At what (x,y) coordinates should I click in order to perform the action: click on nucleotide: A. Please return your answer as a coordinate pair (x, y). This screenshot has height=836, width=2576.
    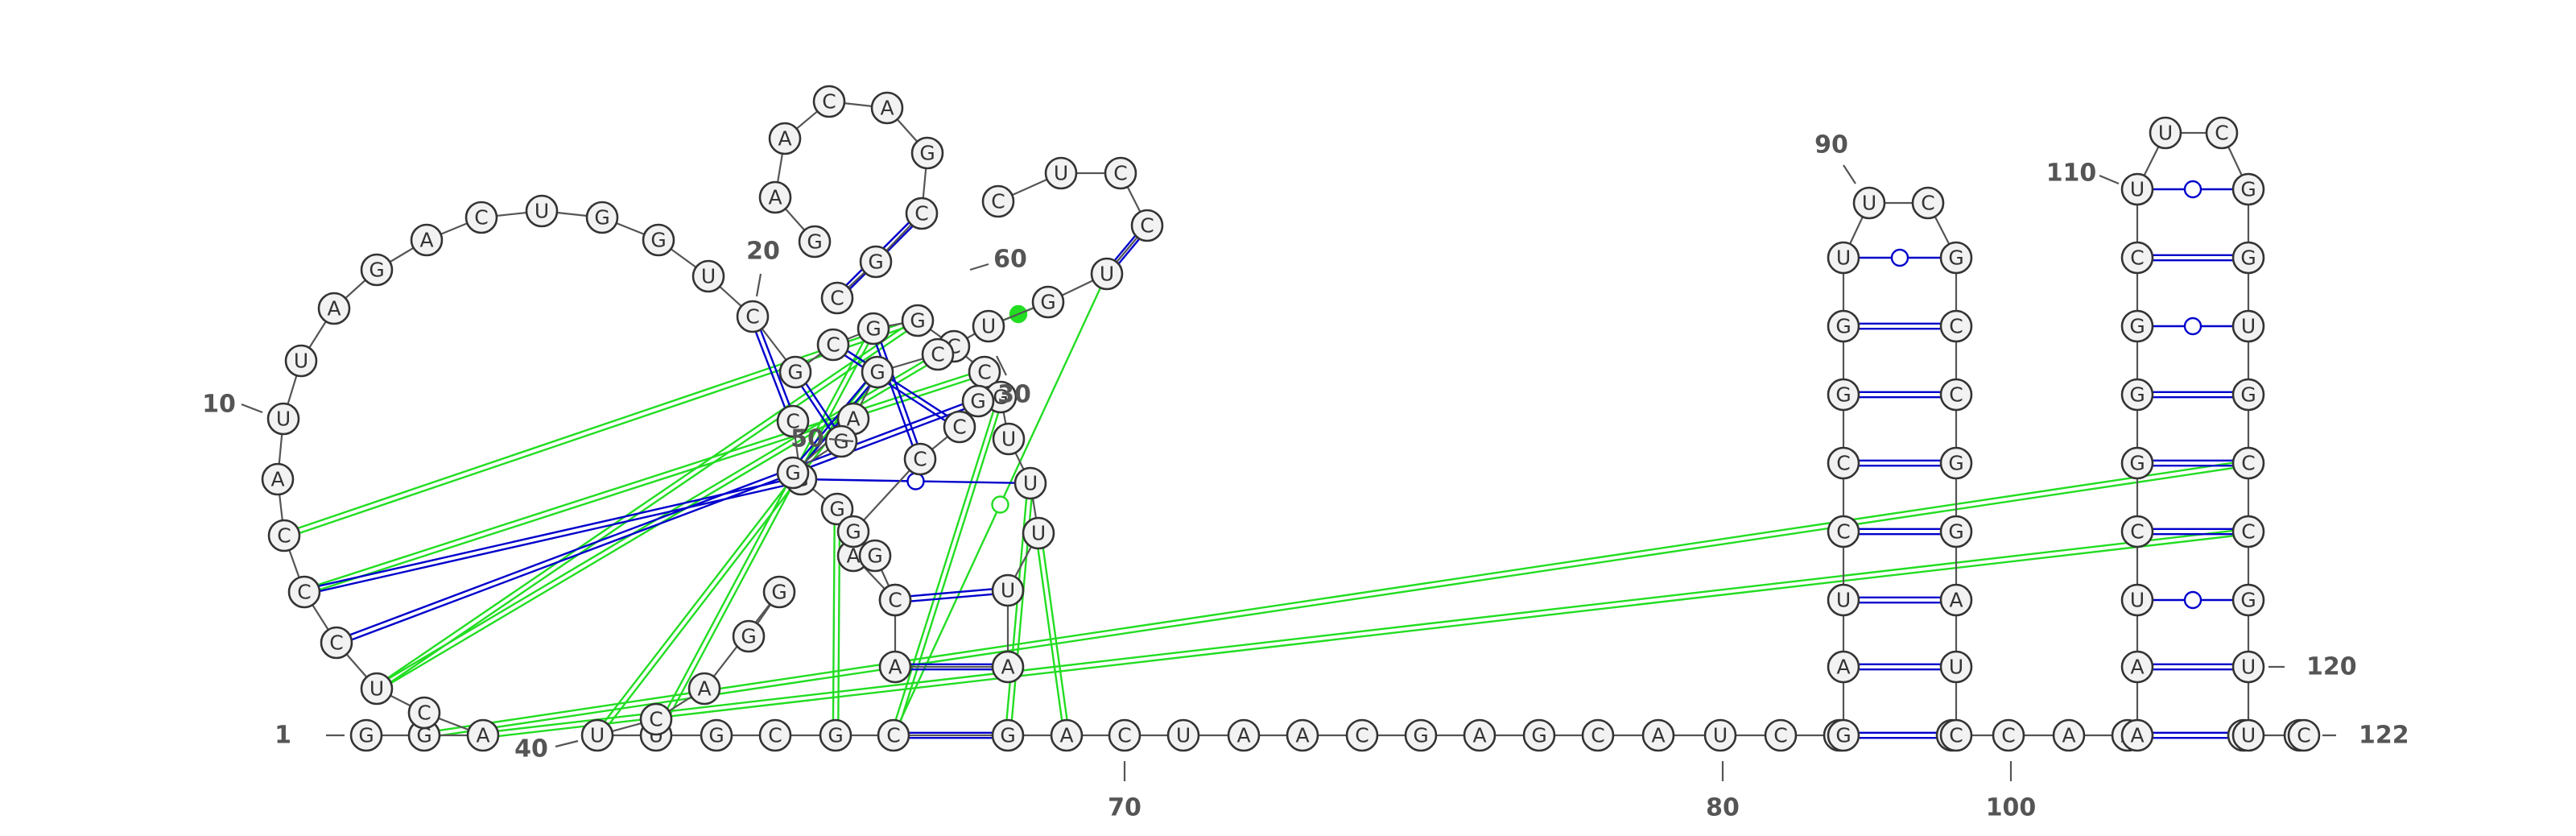
    Looking at the image, I should click on (895, 667).